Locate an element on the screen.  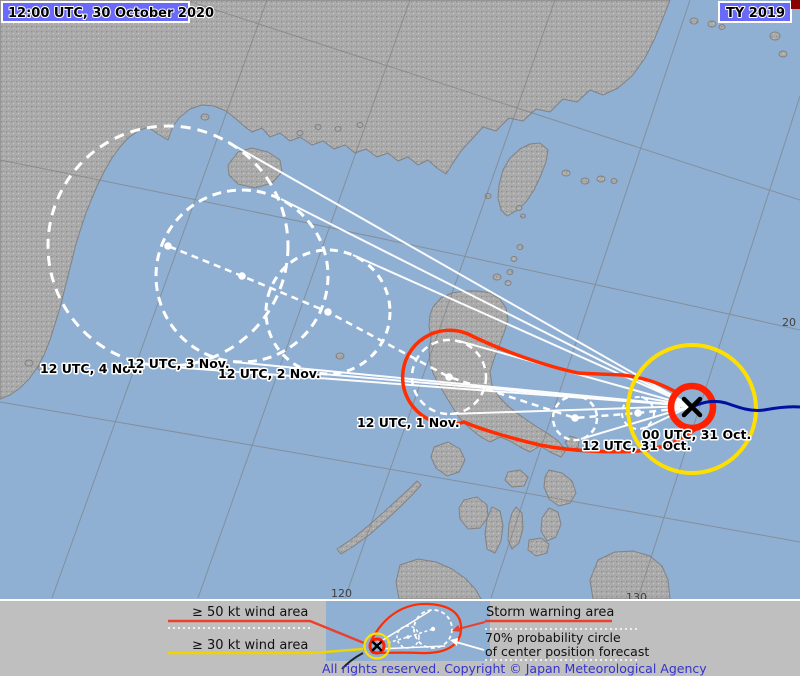
past-track-line is located at coordinates (745, 405).